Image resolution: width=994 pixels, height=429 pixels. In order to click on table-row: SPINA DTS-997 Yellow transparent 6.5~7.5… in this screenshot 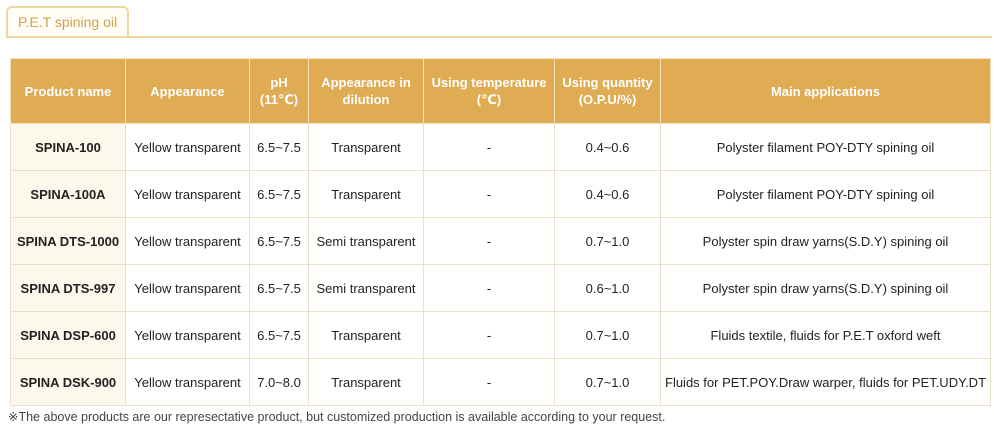, I will do `click(500, 288)`.